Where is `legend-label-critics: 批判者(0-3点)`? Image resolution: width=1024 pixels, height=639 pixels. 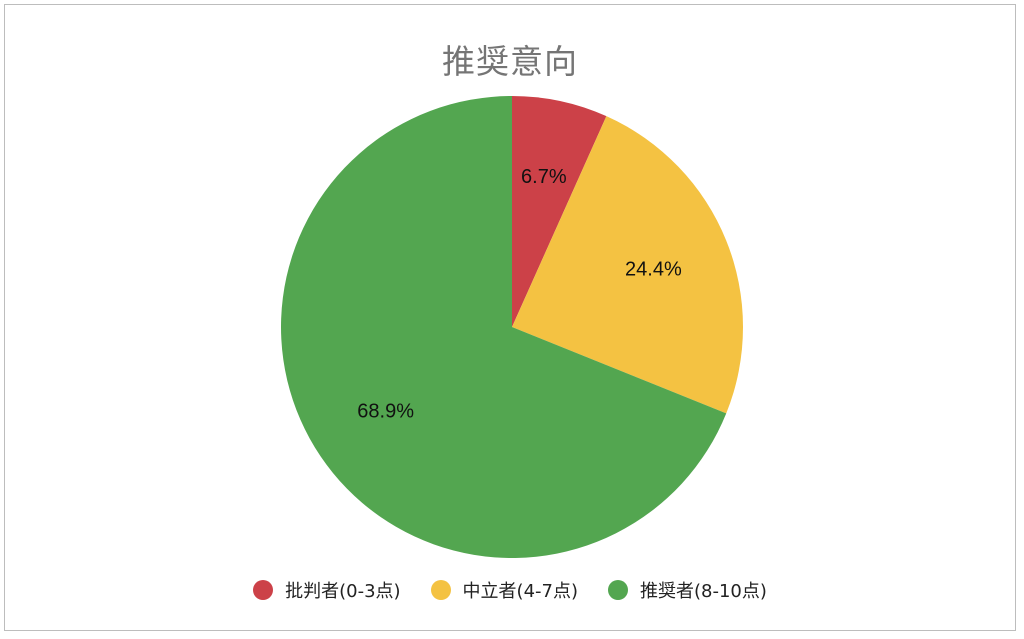 legend-label-critics: 批判者(0-3点) is located at coordinates (343, 591).